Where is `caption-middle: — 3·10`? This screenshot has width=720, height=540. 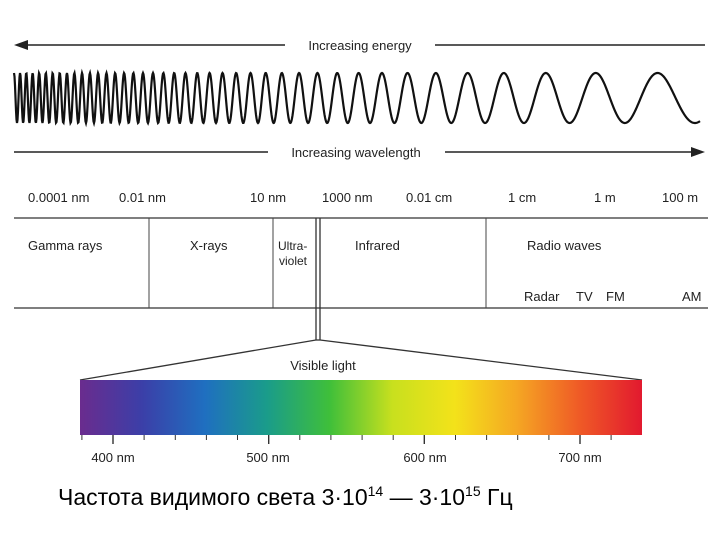 caption-middle: — 3·10 is located at coordinates (424, 497).